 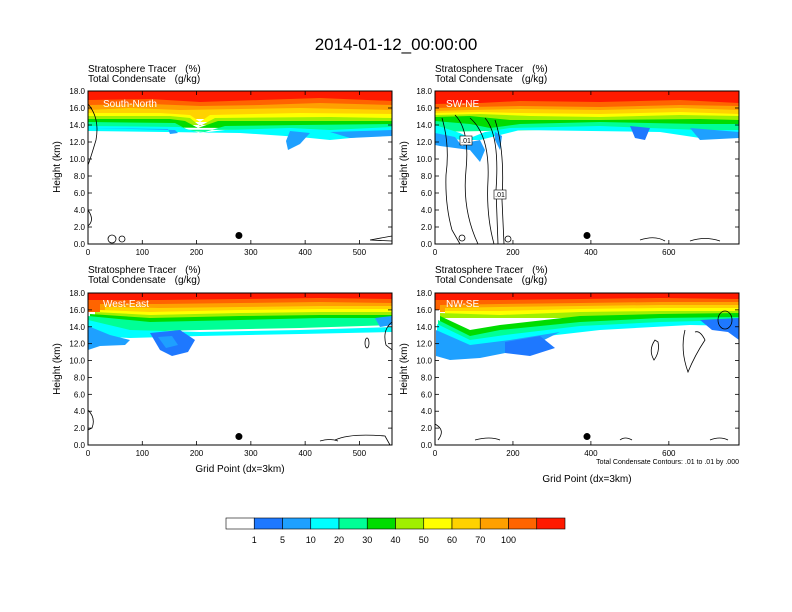 What do you see at coordinates (360, 252) in the screenshot?
I see `x-tick-label: 500` at bounding box center [360, 252].